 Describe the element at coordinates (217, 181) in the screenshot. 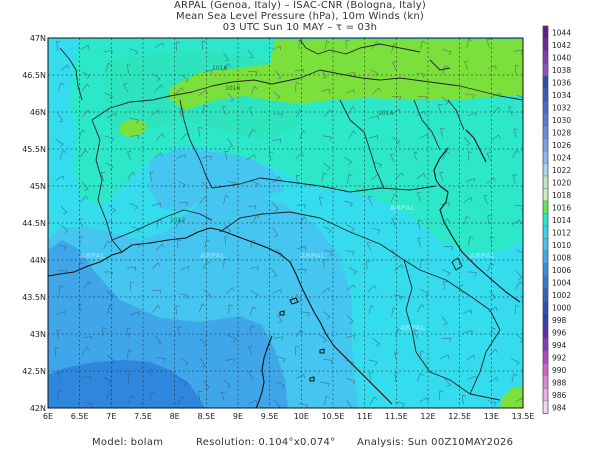

I see `band-1012-inland` at that location.